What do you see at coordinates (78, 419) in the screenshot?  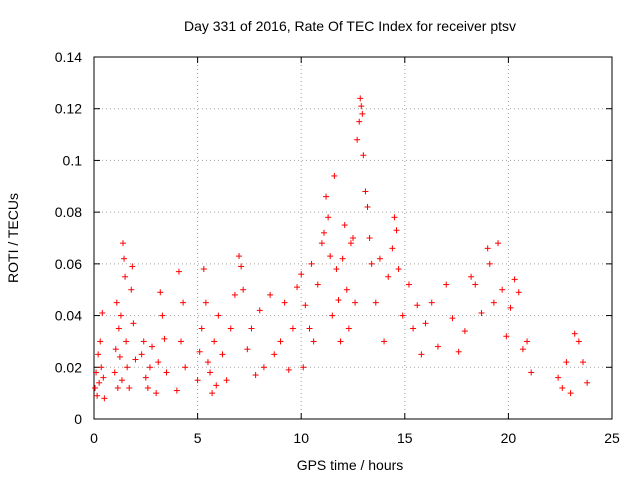 I see `y-tick-label: 0` at bounding box center [78, 419].